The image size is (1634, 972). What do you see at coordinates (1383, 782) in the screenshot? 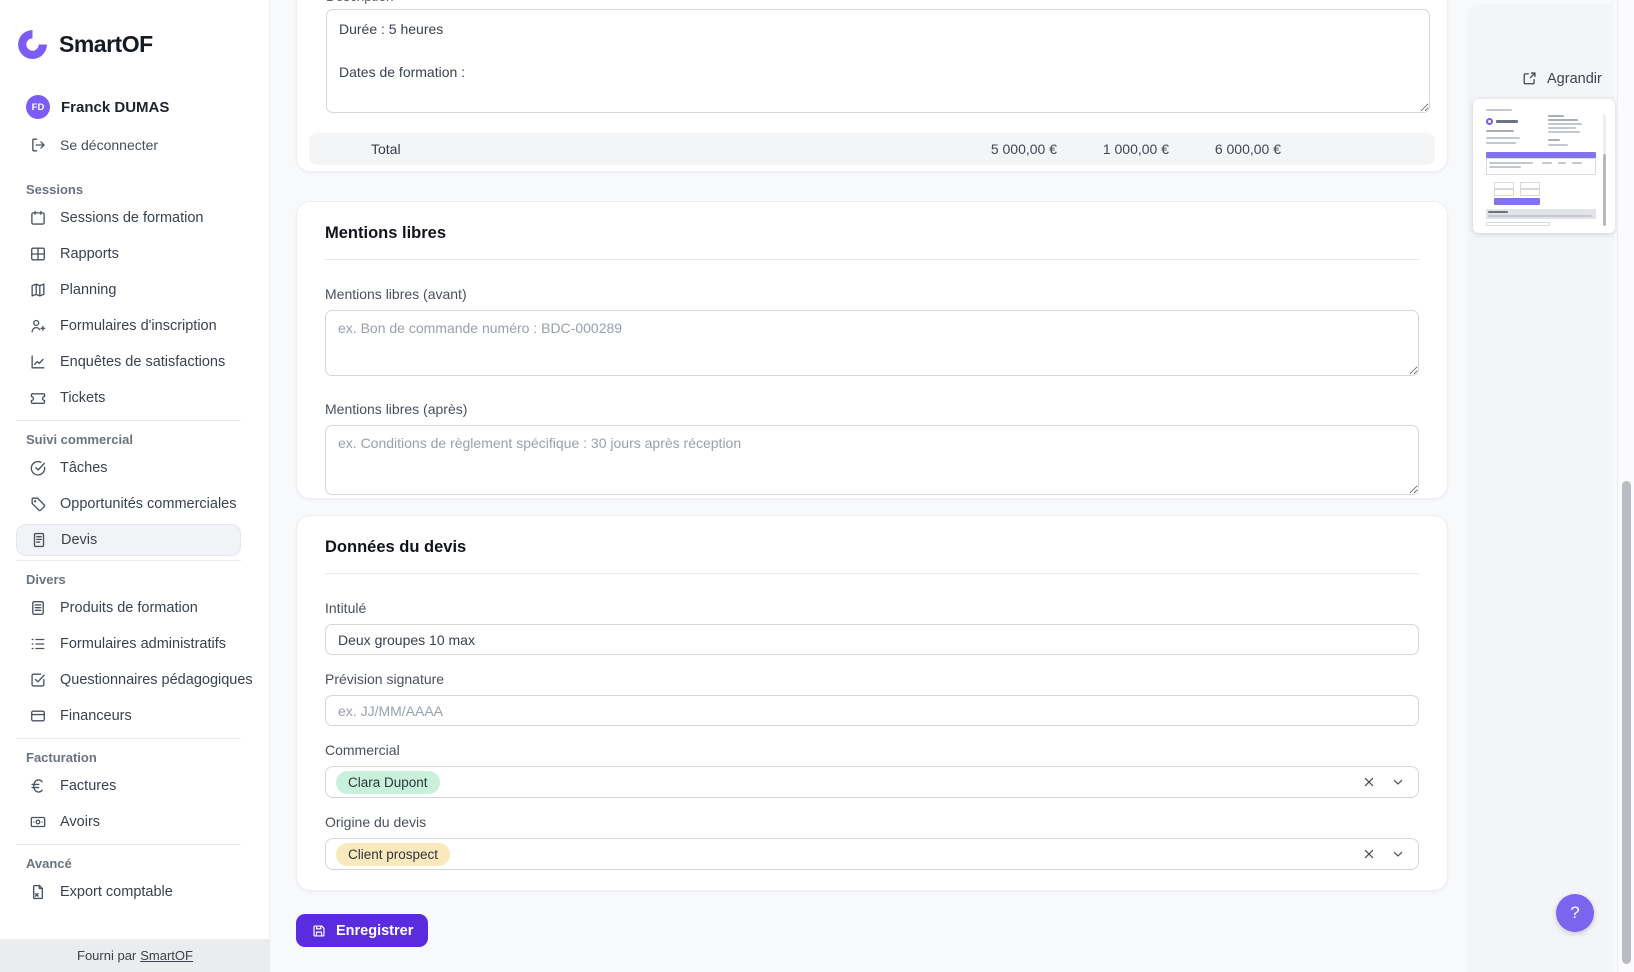
I see `select-controls` at bounding box center [1383, 782].